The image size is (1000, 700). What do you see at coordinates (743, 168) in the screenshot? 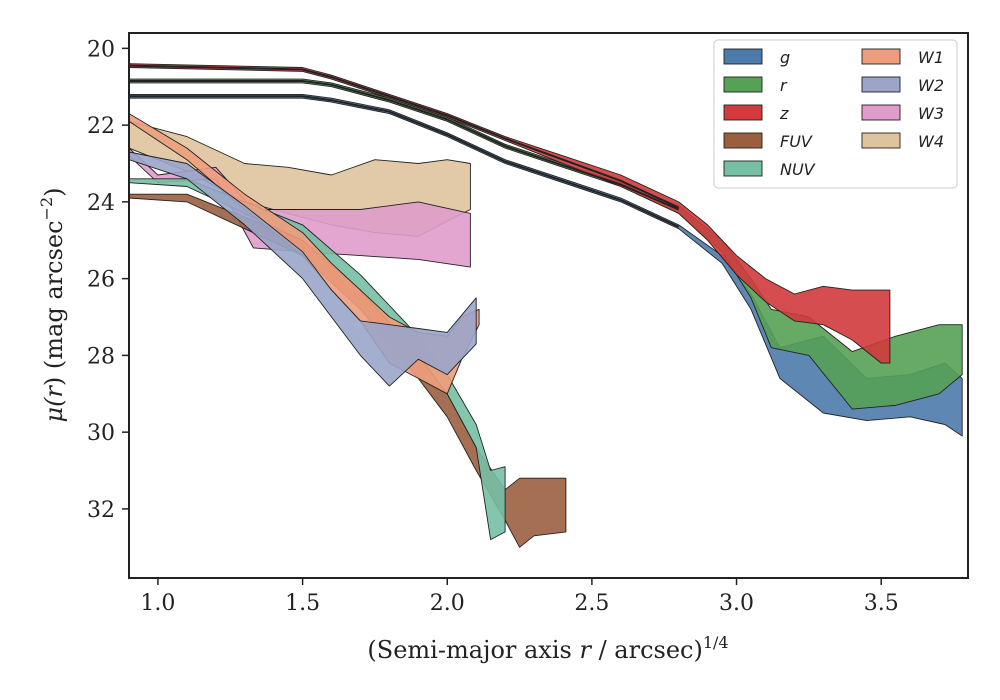
I see `legend-swatch-NUV` at bounding box center [743, 168].